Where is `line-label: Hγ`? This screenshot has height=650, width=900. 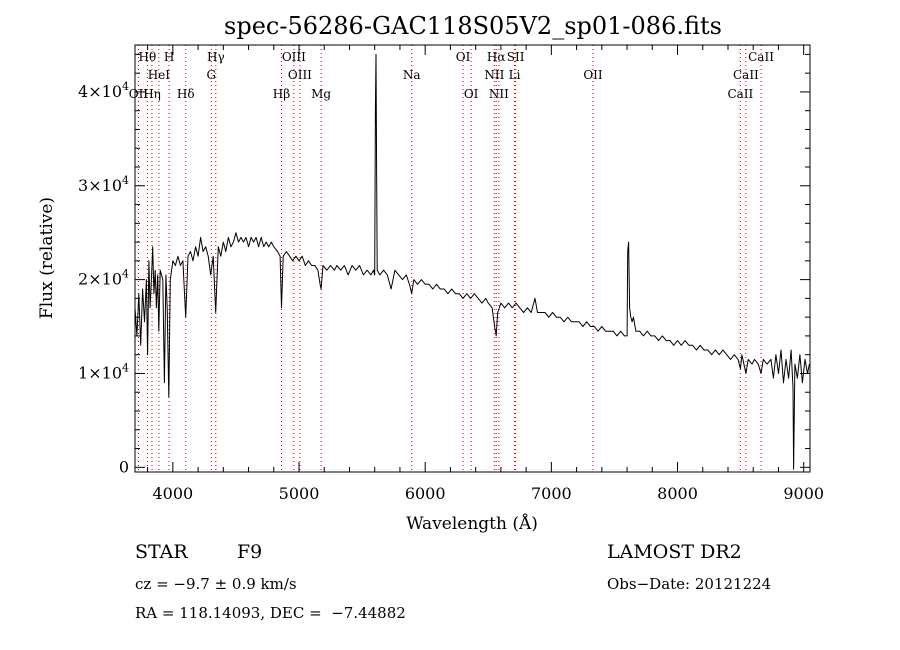 line-label: Hγ is located at coordinates (216, 57).